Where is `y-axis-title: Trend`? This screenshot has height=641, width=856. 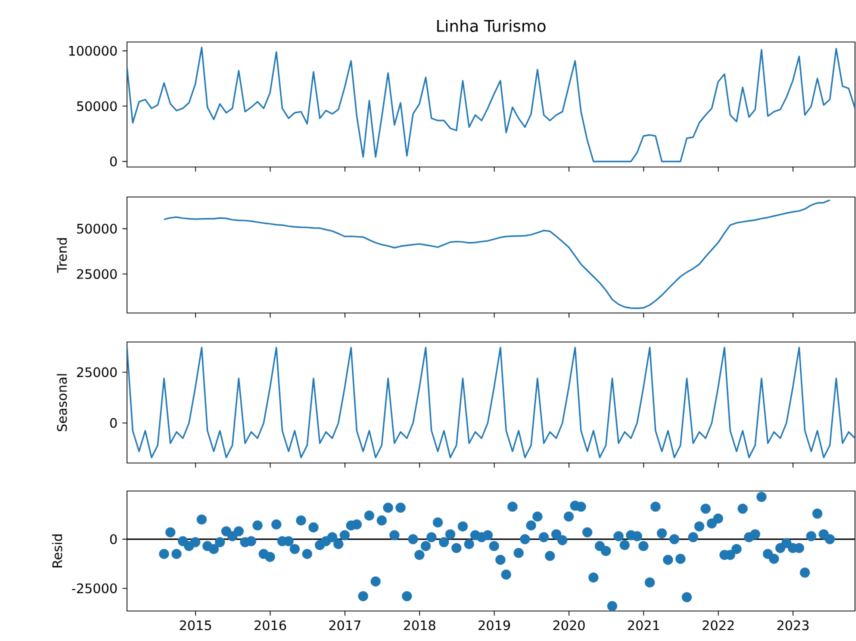 y-axis-title: Trend is located at coordinates (61, 255).